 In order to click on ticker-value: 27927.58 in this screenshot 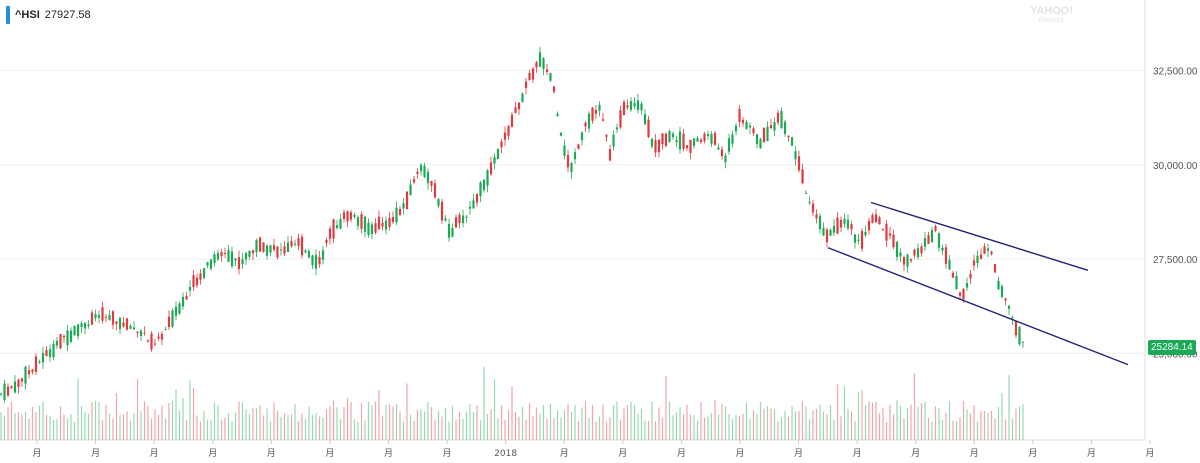, I will do `click(67, 15)`.